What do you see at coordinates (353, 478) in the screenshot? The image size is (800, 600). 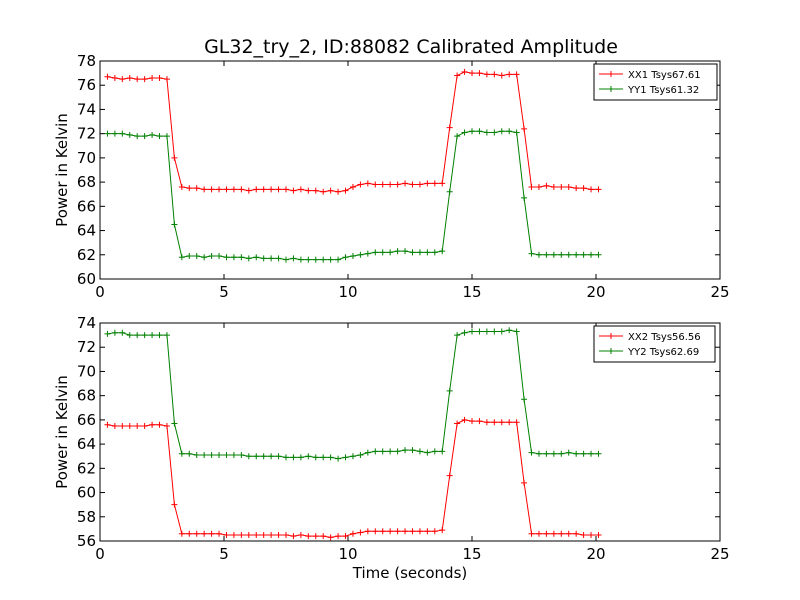 I see `series-xx` at bounding box center [353, 478].